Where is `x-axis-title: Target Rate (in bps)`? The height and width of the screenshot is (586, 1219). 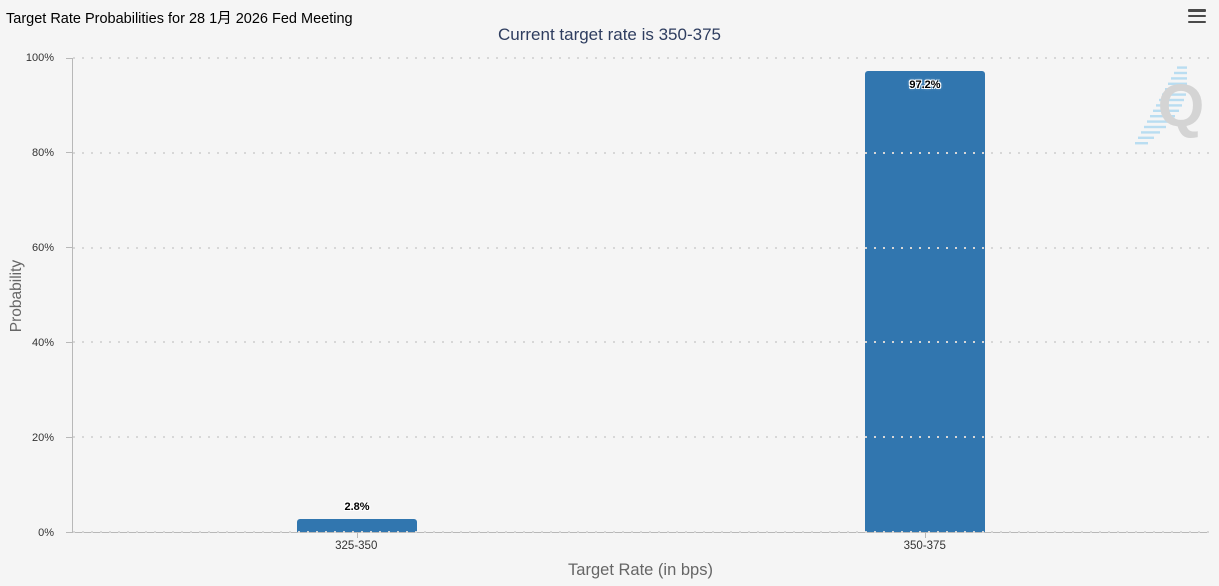
x-axis-title: Target Rate (in bps) is located at coordinates (640, 570).